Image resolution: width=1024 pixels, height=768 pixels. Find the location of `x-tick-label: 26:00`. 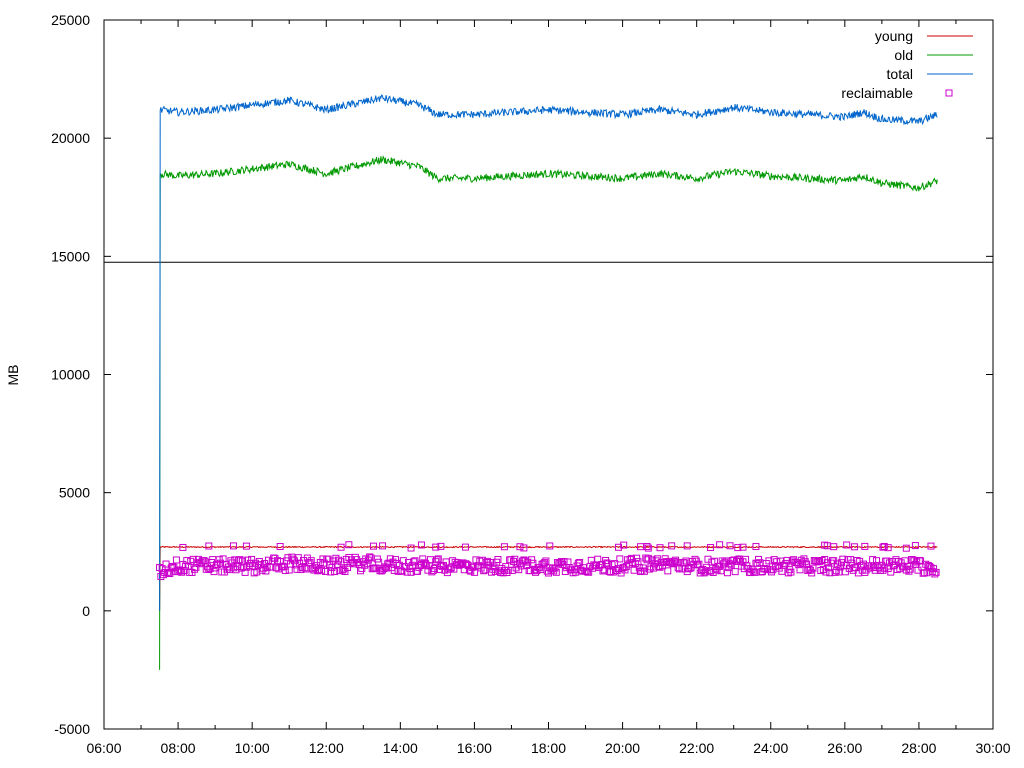

x-tick-label: 26:00 is located at coordinates (844, 748).